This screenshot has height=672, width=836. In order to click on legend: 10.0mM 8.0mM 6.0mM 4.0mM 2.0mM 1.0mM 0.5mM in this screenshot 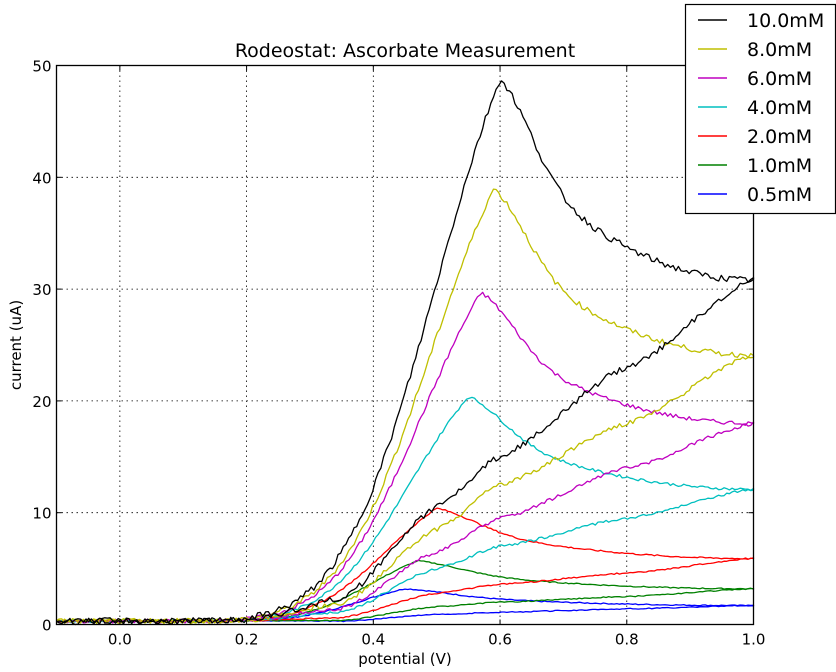, I will do `click(760, 109)`.